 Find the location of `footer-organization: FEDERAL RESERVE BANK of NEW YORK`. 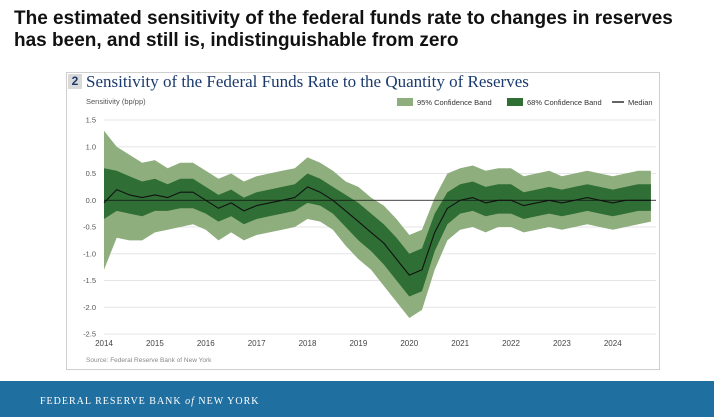

footer-organization: FEDERAL RESERVE BANK of NEW YORK is located at coordinates (149, 401).